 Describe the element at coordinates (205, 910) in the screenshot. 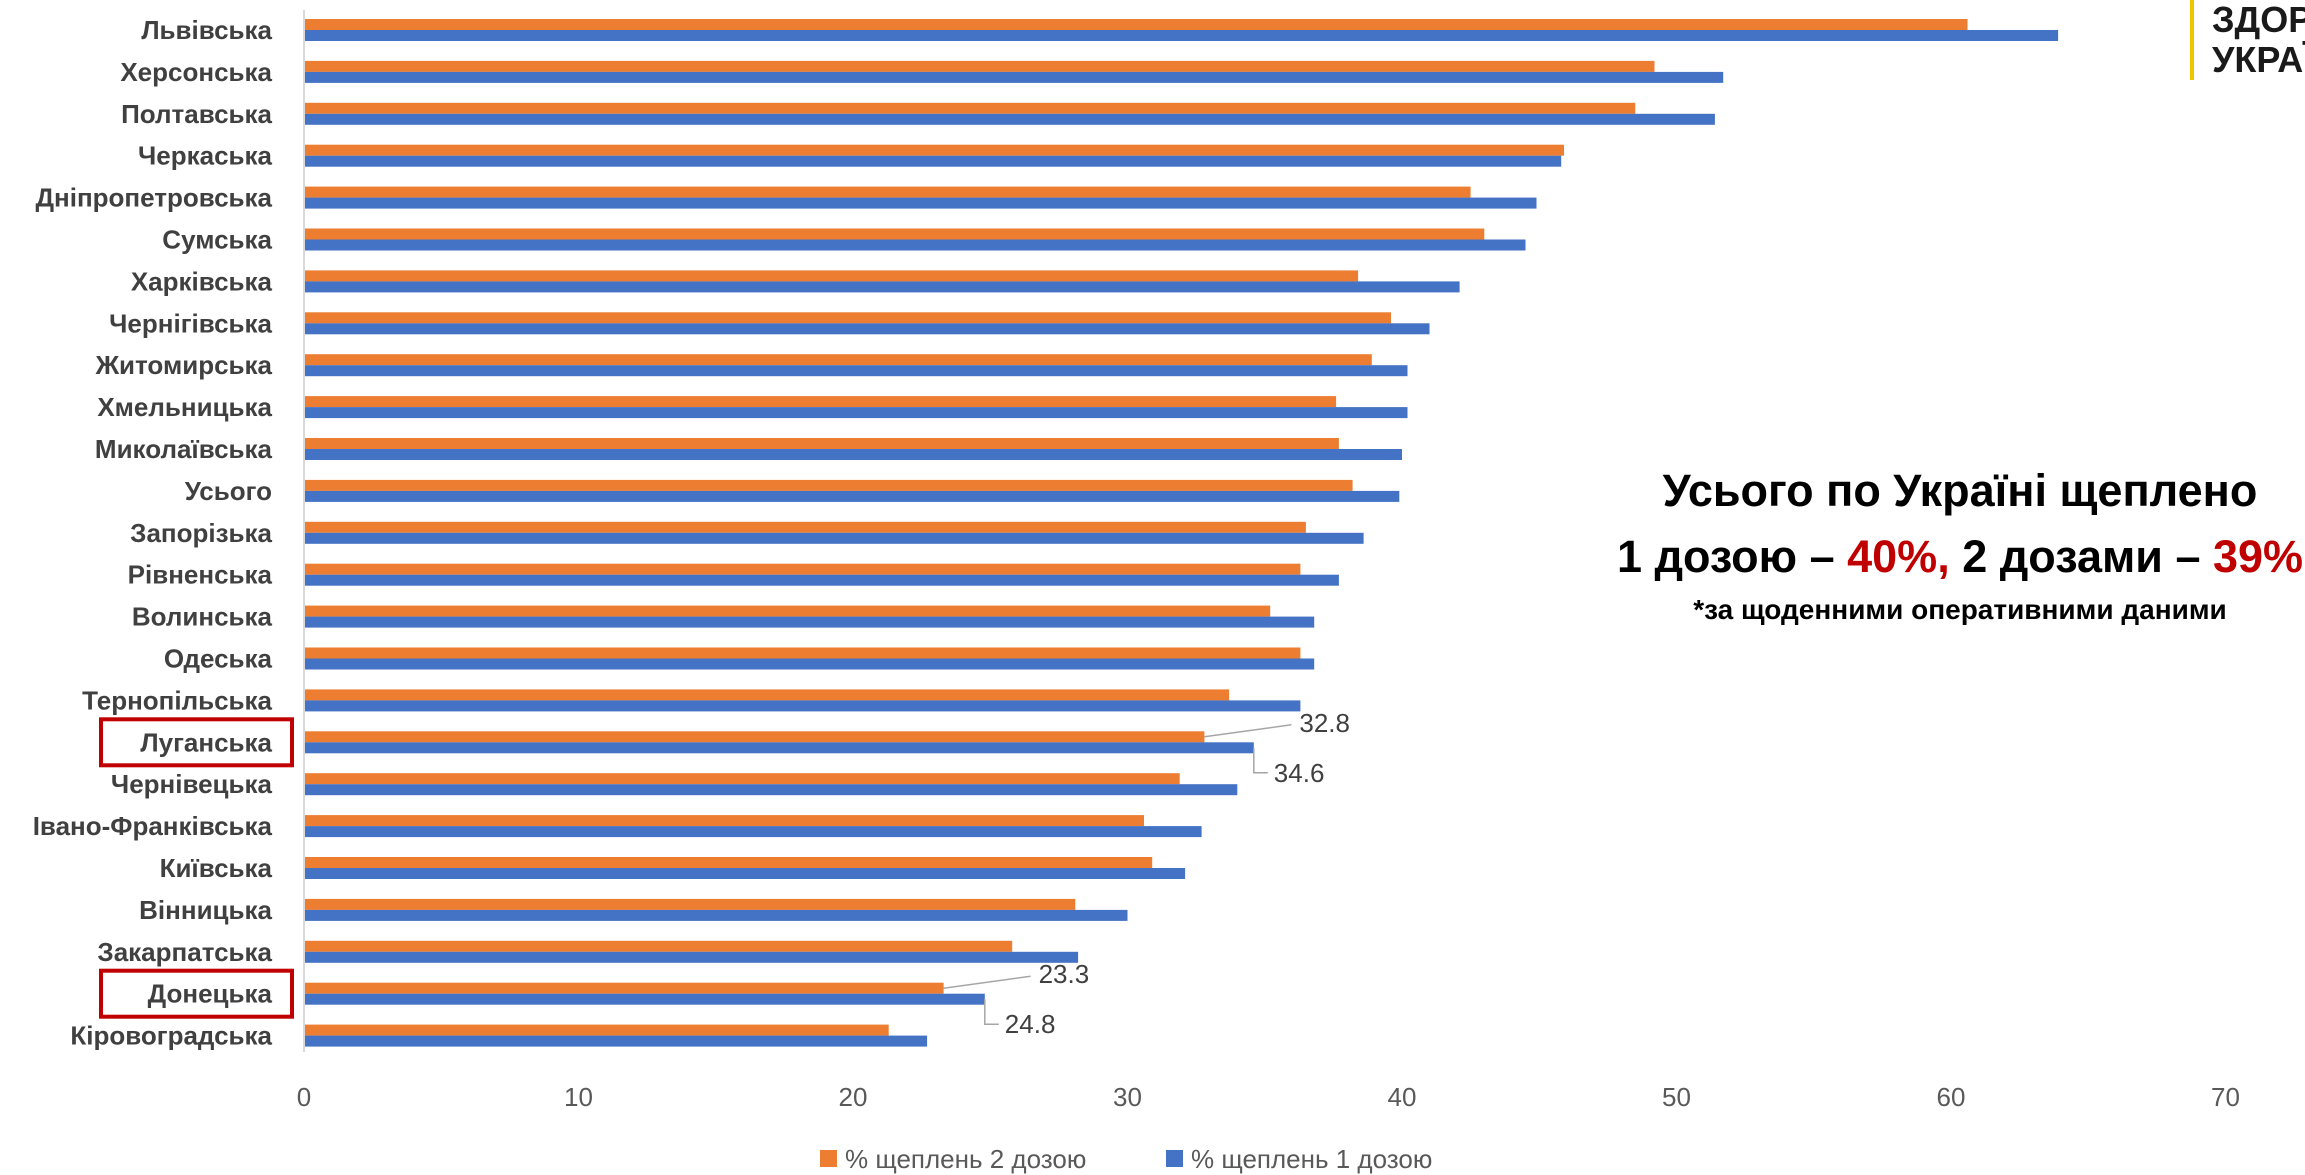

I see `category-label: Вінницька` at that location.